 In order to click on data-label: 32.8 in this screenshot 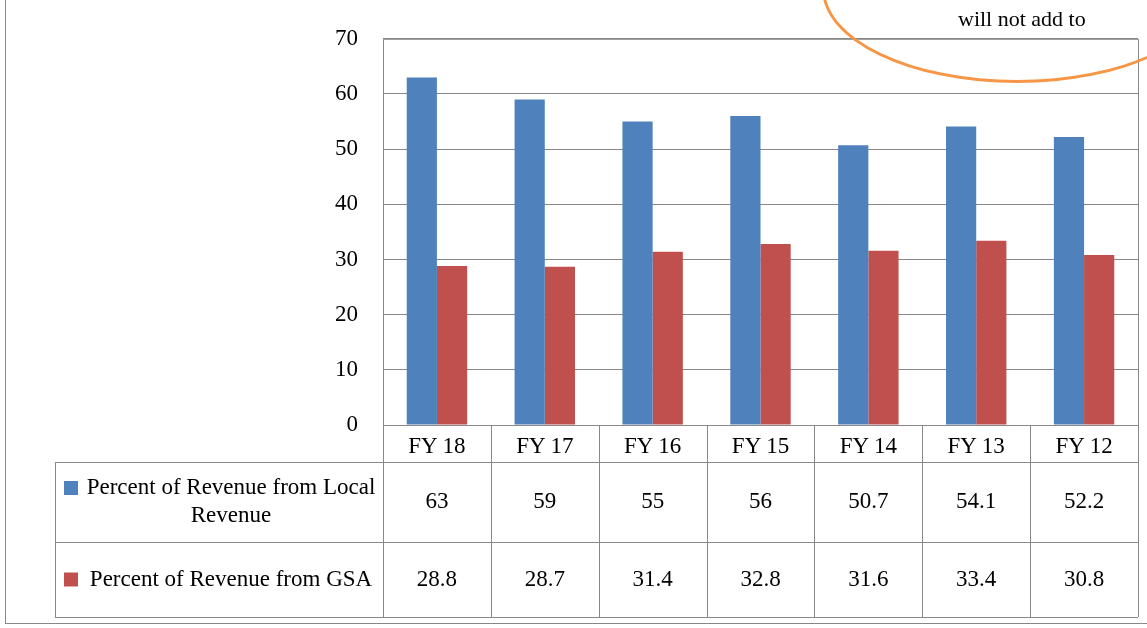, I will do `click(760, 578)`.